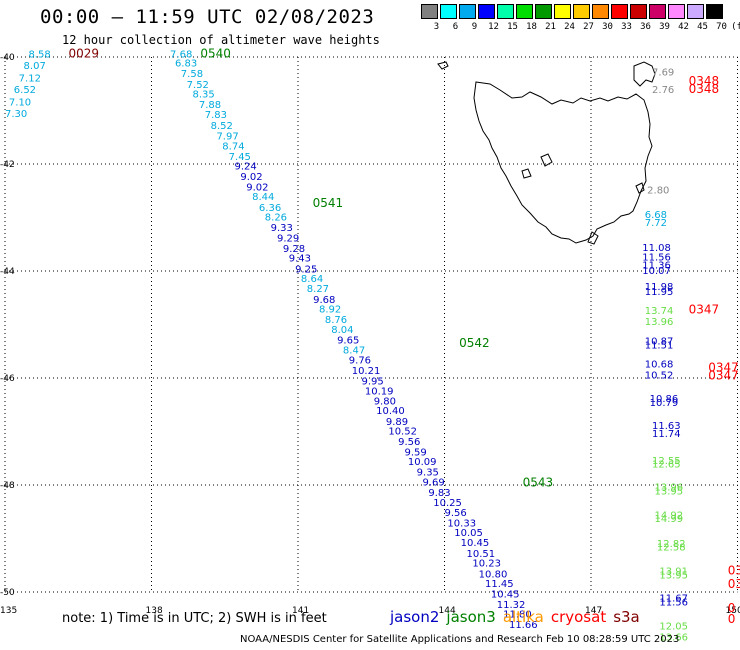 The image size is (740, 650). What do you see at coordinates (486, 564) in the screenshot?
I see `wave-height-value: 10.23` at bounding box center [486, 564].